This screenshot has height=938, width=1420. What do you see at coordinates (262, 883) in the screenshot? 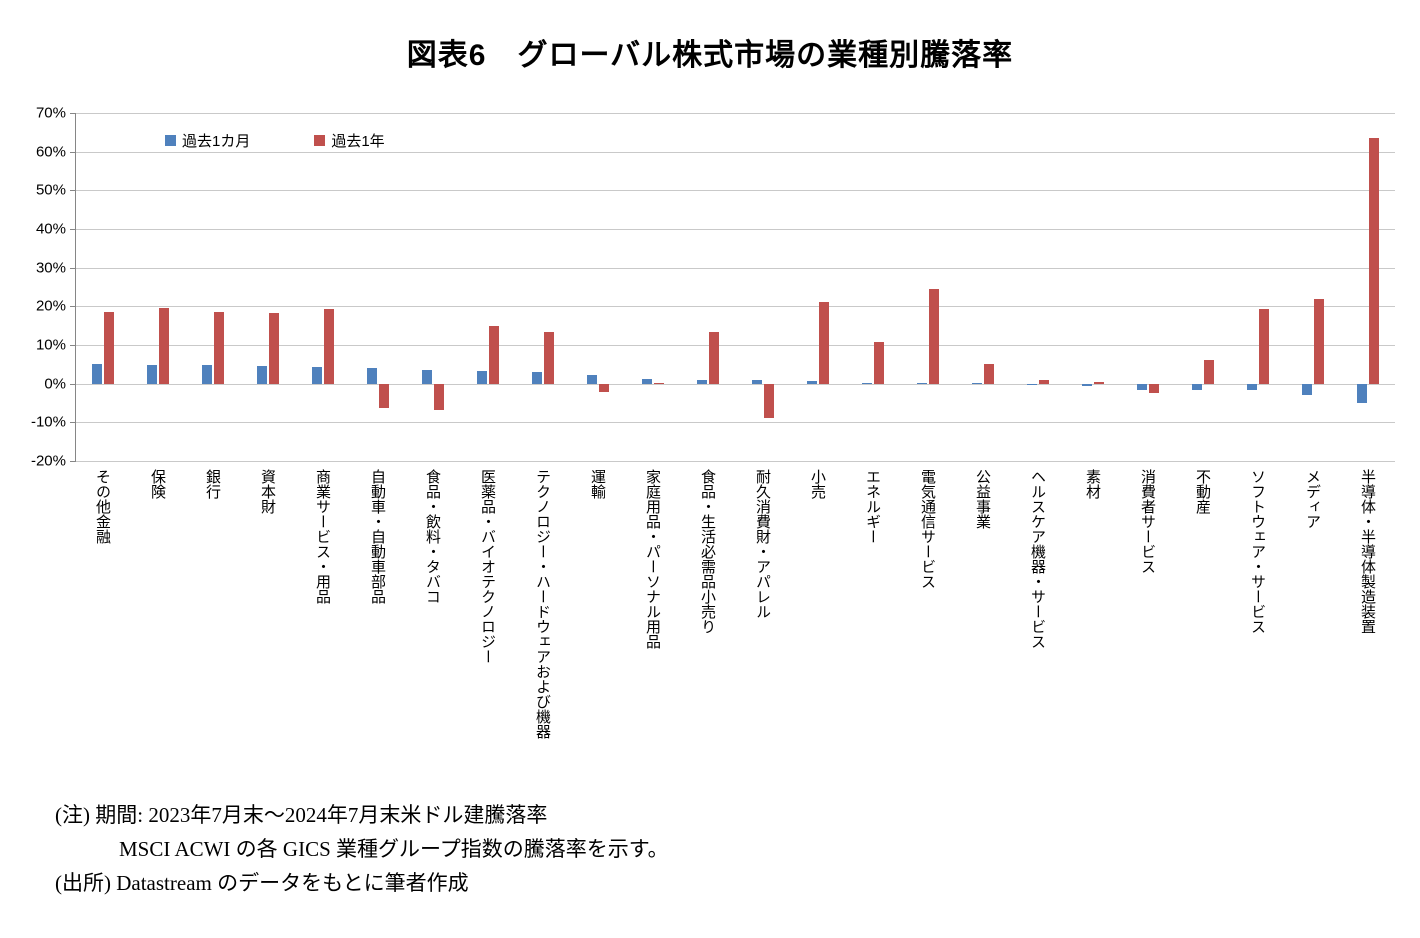
I see `note-line-source: (出所) Datastream のデータをもとに筆者作成` at bounding box center [262, 883].